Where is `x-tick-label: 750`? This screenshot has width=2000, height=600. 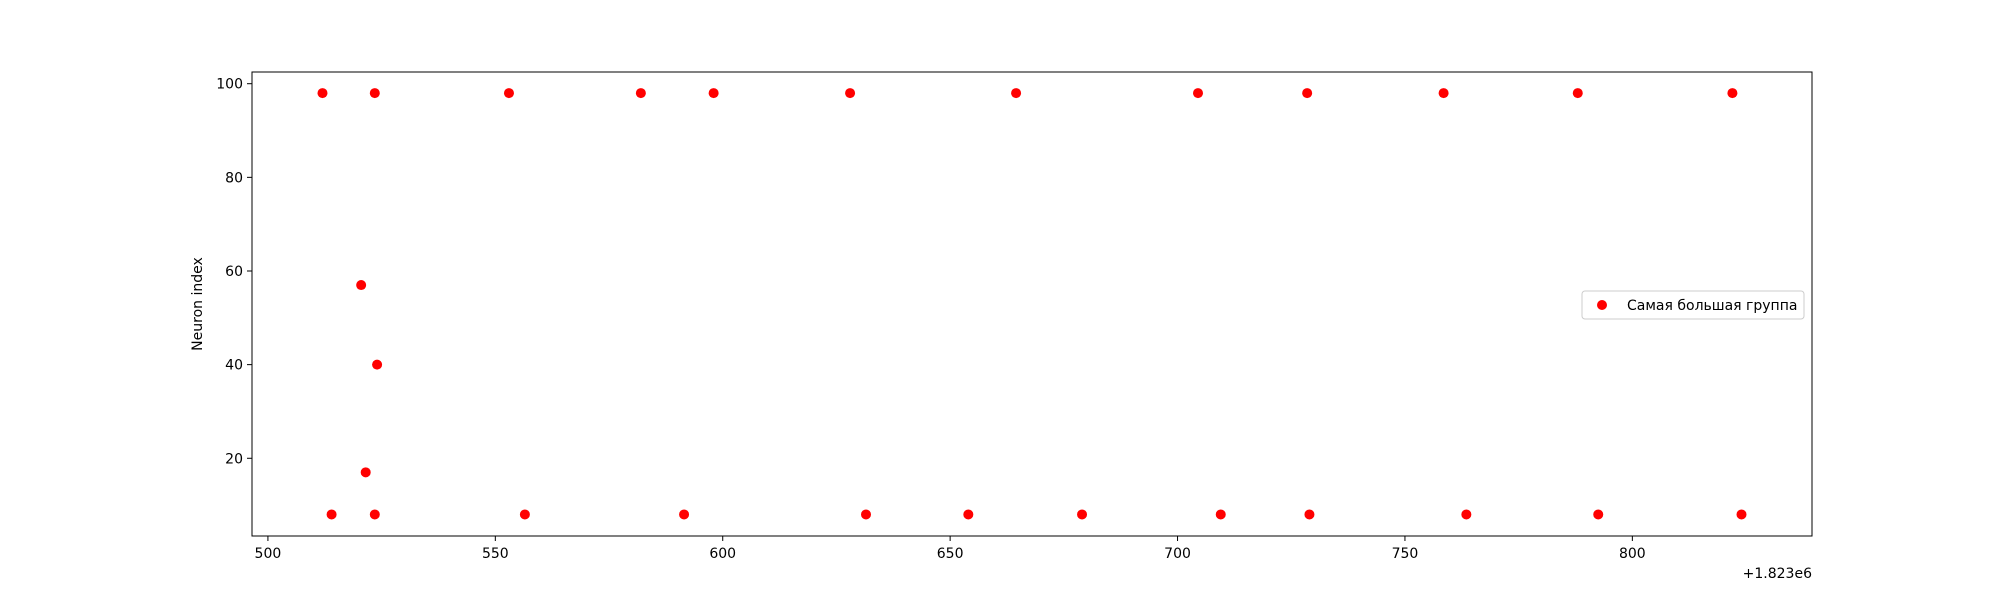 x-tick-label: 750 is located at coordinates (1405, 554).